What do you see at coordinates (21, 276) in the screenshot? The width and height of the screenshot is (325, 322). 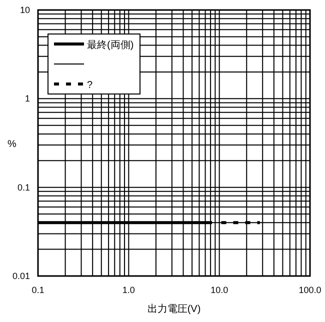 I see `y-tick-label: 0.01` at bounding box center [21, 276].